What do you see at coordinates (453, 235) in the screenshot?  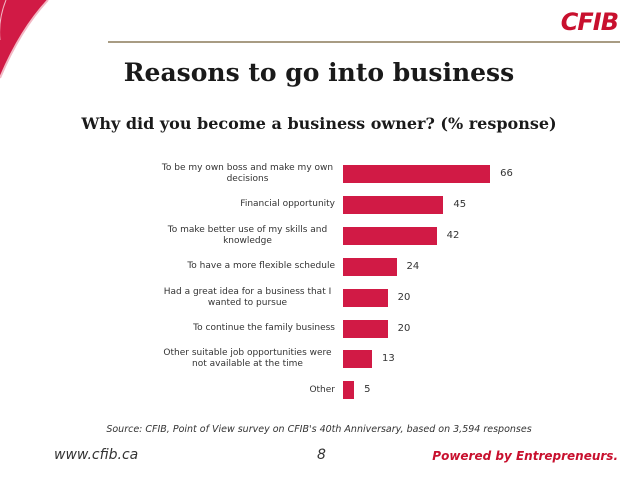 I see `value-label: 42` at bounding box center [453, 235].